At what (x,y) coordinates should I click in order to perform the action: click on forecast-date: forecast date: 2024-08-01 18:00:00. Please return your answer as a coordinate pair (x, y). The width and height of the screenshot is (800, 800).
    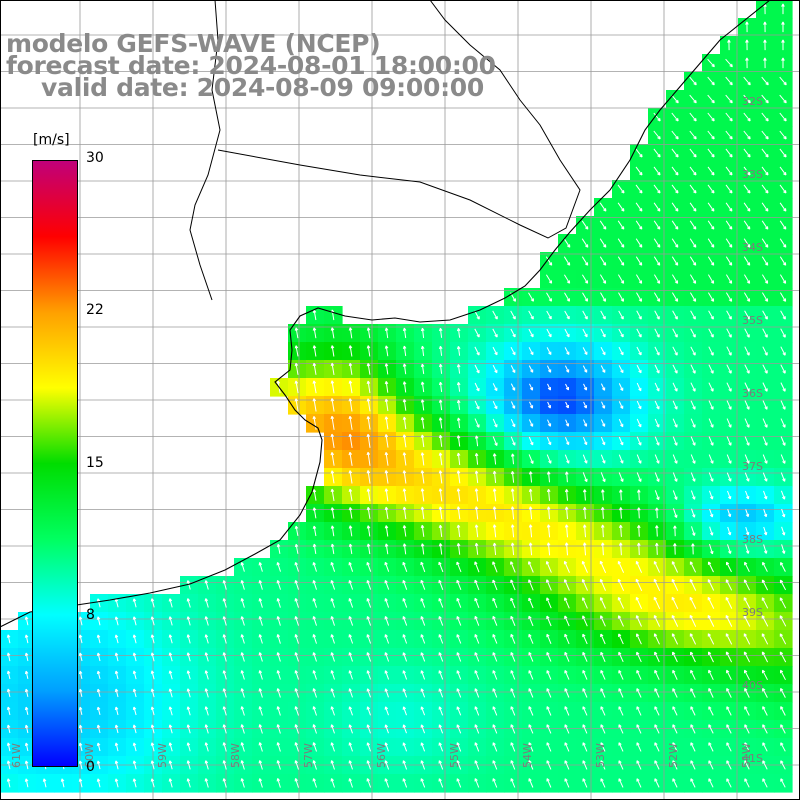
    Looking at the image, I should click on (251, 65).